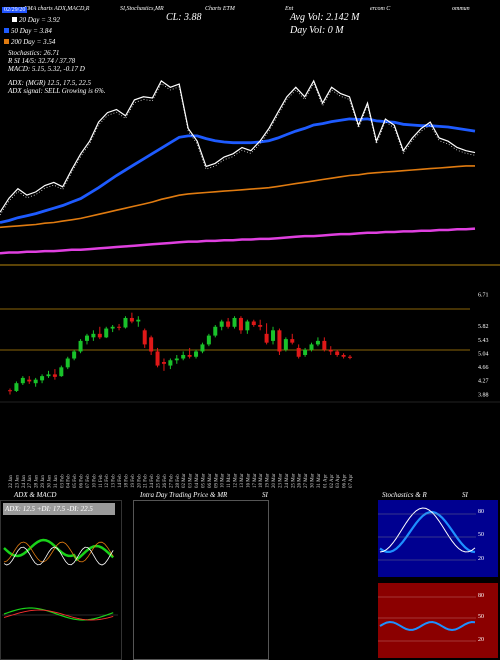 The height and width of the screenshot is (660, 500). I want to click on x-tick-label: 31 Mar, so click(319, 480).